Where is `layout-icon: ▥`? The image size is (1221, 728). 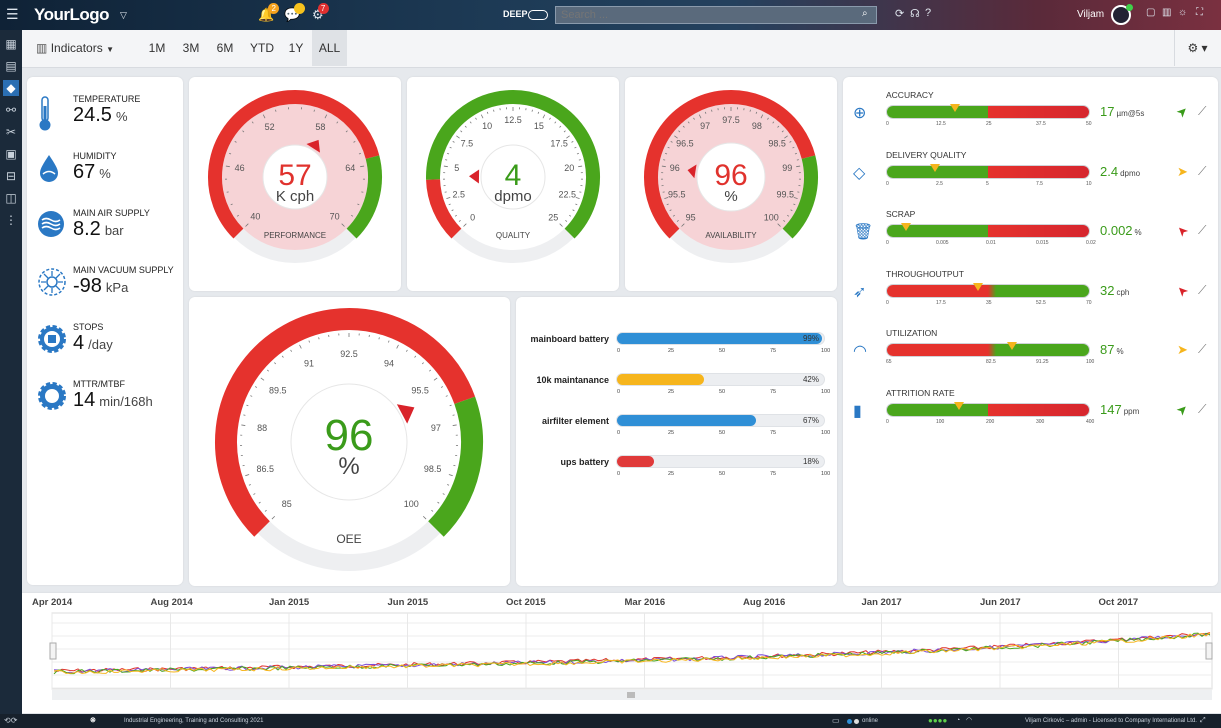
layout-icon: ▥ is located at coordinates (1167, 12).